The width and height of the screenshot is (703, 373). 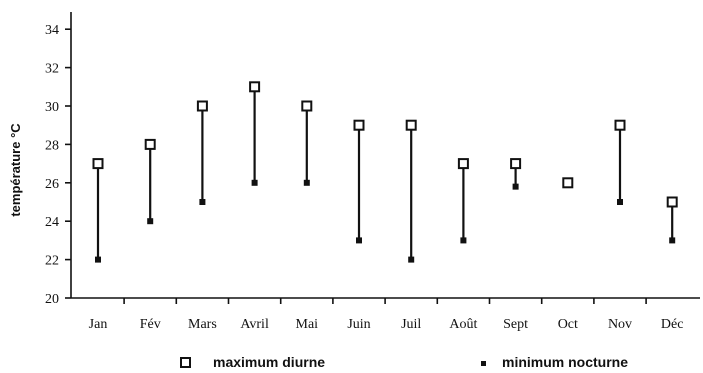 I want to click on y-tick-label: 22, so click(x=52, y=261).